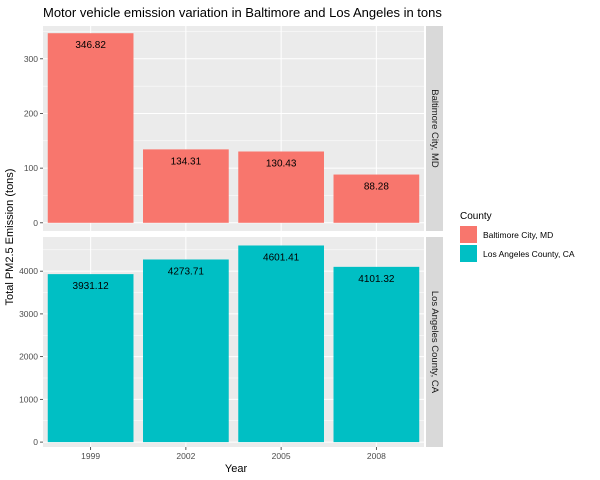  Describe the element at coordinates (10, 237) in the screenshot. I see `y-axis-title: Total PM2.5 Emission (tons)` at that location.